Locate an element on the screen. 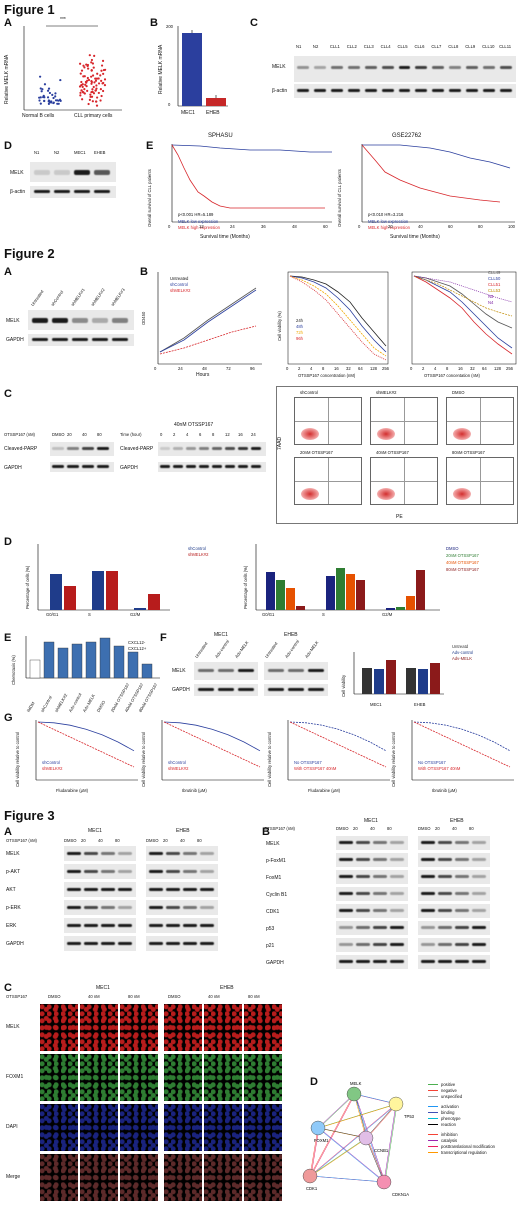 This screenshot has height=1208, width=520. km-right-xticks: 0 20 40 60 80 100 is located at coordinates (438, 228).